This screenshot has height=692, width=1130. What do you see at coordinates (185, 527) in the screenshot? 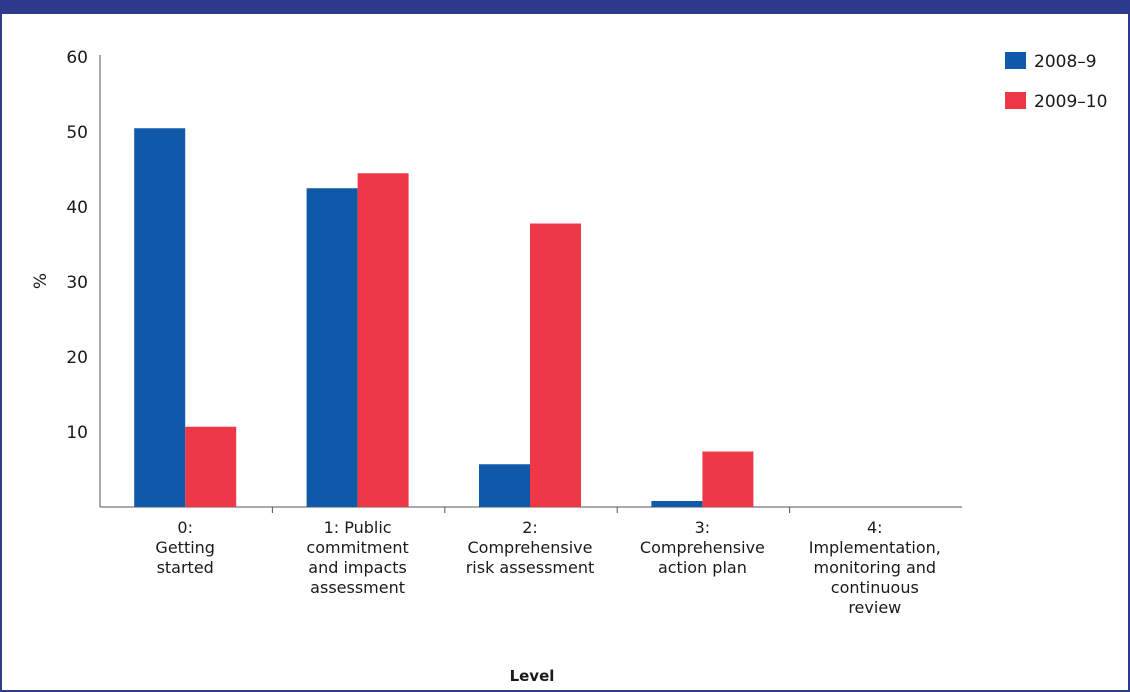
I see `x-category-label-line: 0:` at bounding box center [185, 527].